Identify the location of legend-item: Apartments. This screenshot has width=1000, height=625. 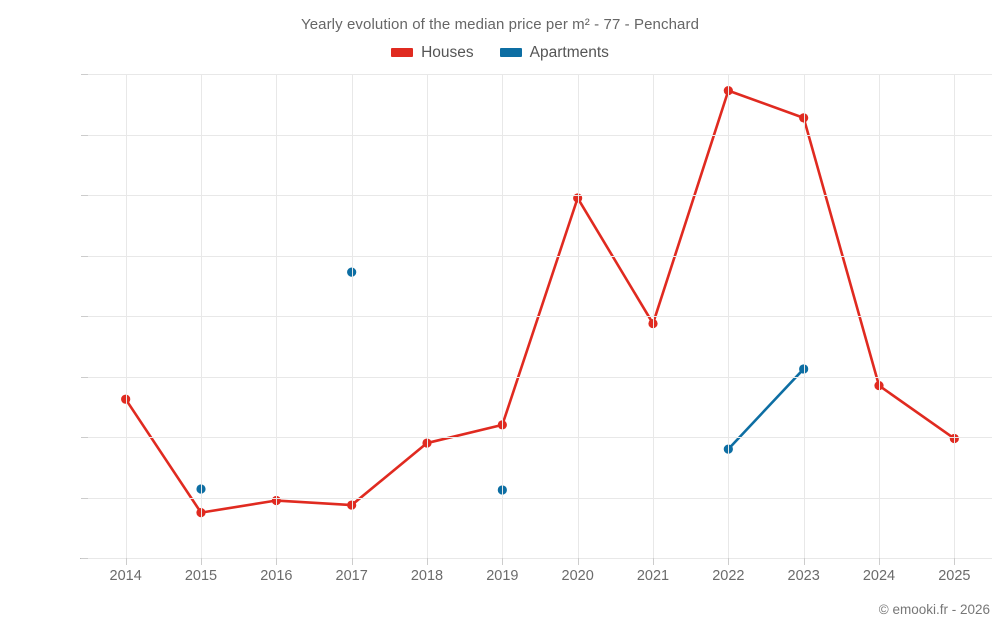
(554, 52).